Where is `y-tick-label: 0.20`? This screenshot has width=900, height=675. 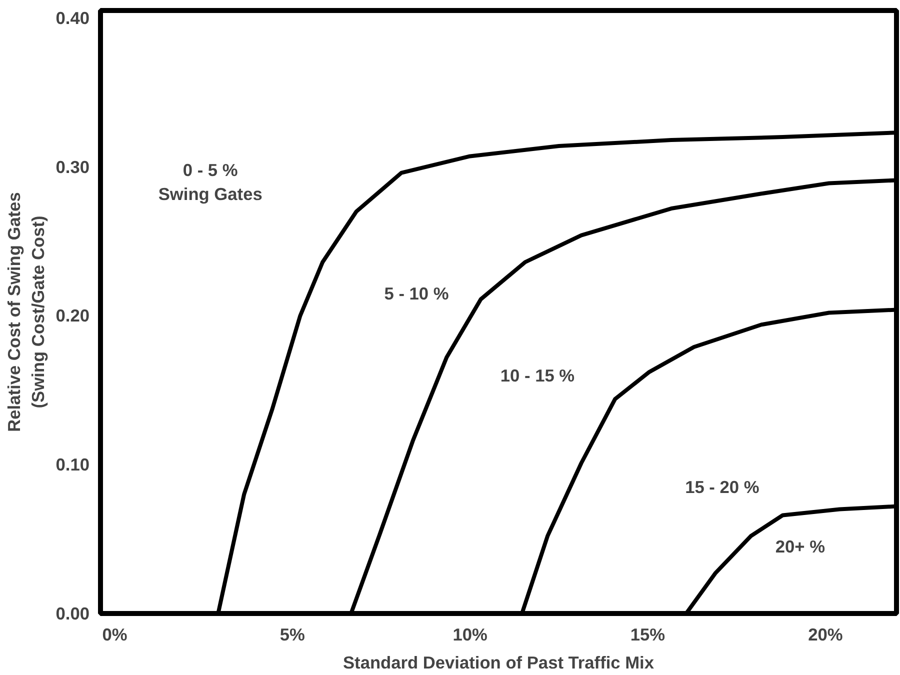
y-tick-label: 0.20 is located at coordinates (73, 316).